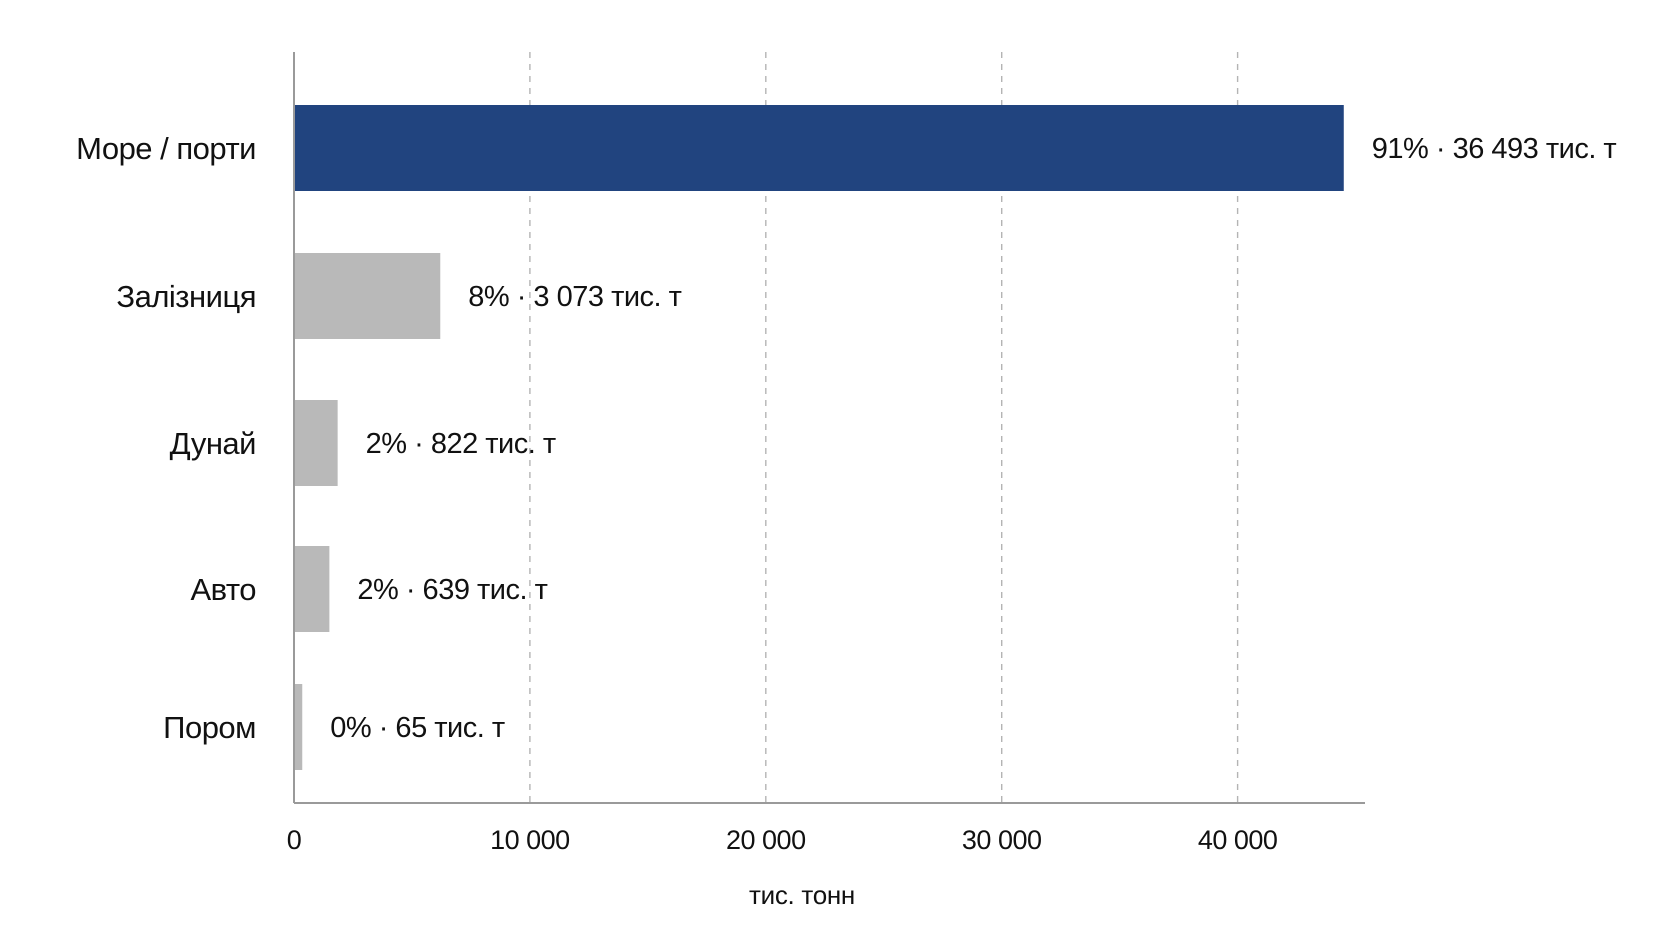  Describe the element at coordinates (294, 840) in the screenshot. I see `x-tick-label-0: 0` at that location.